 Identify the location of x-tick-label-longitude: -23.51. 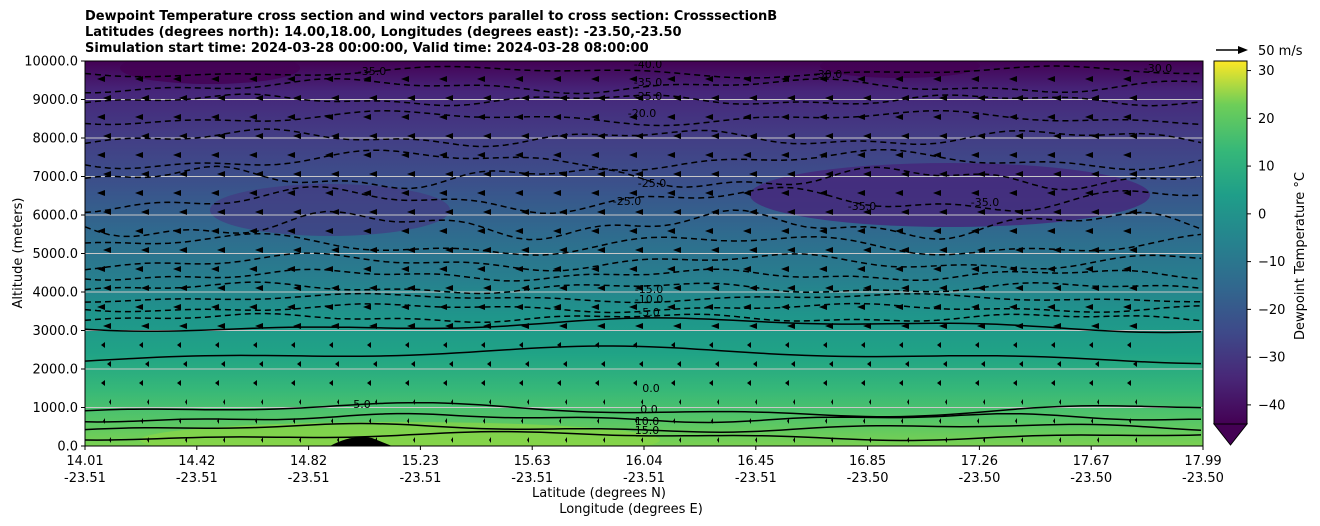
(756, 478).